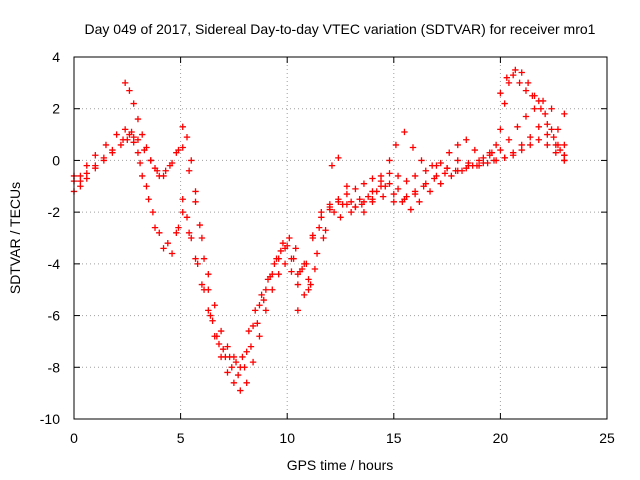 Image resolution: width=640 pixels, height=480 pixels. Describe the element at coordinates (607, 438) in the screenshot. I see `x-tick-label: 25` at that location.